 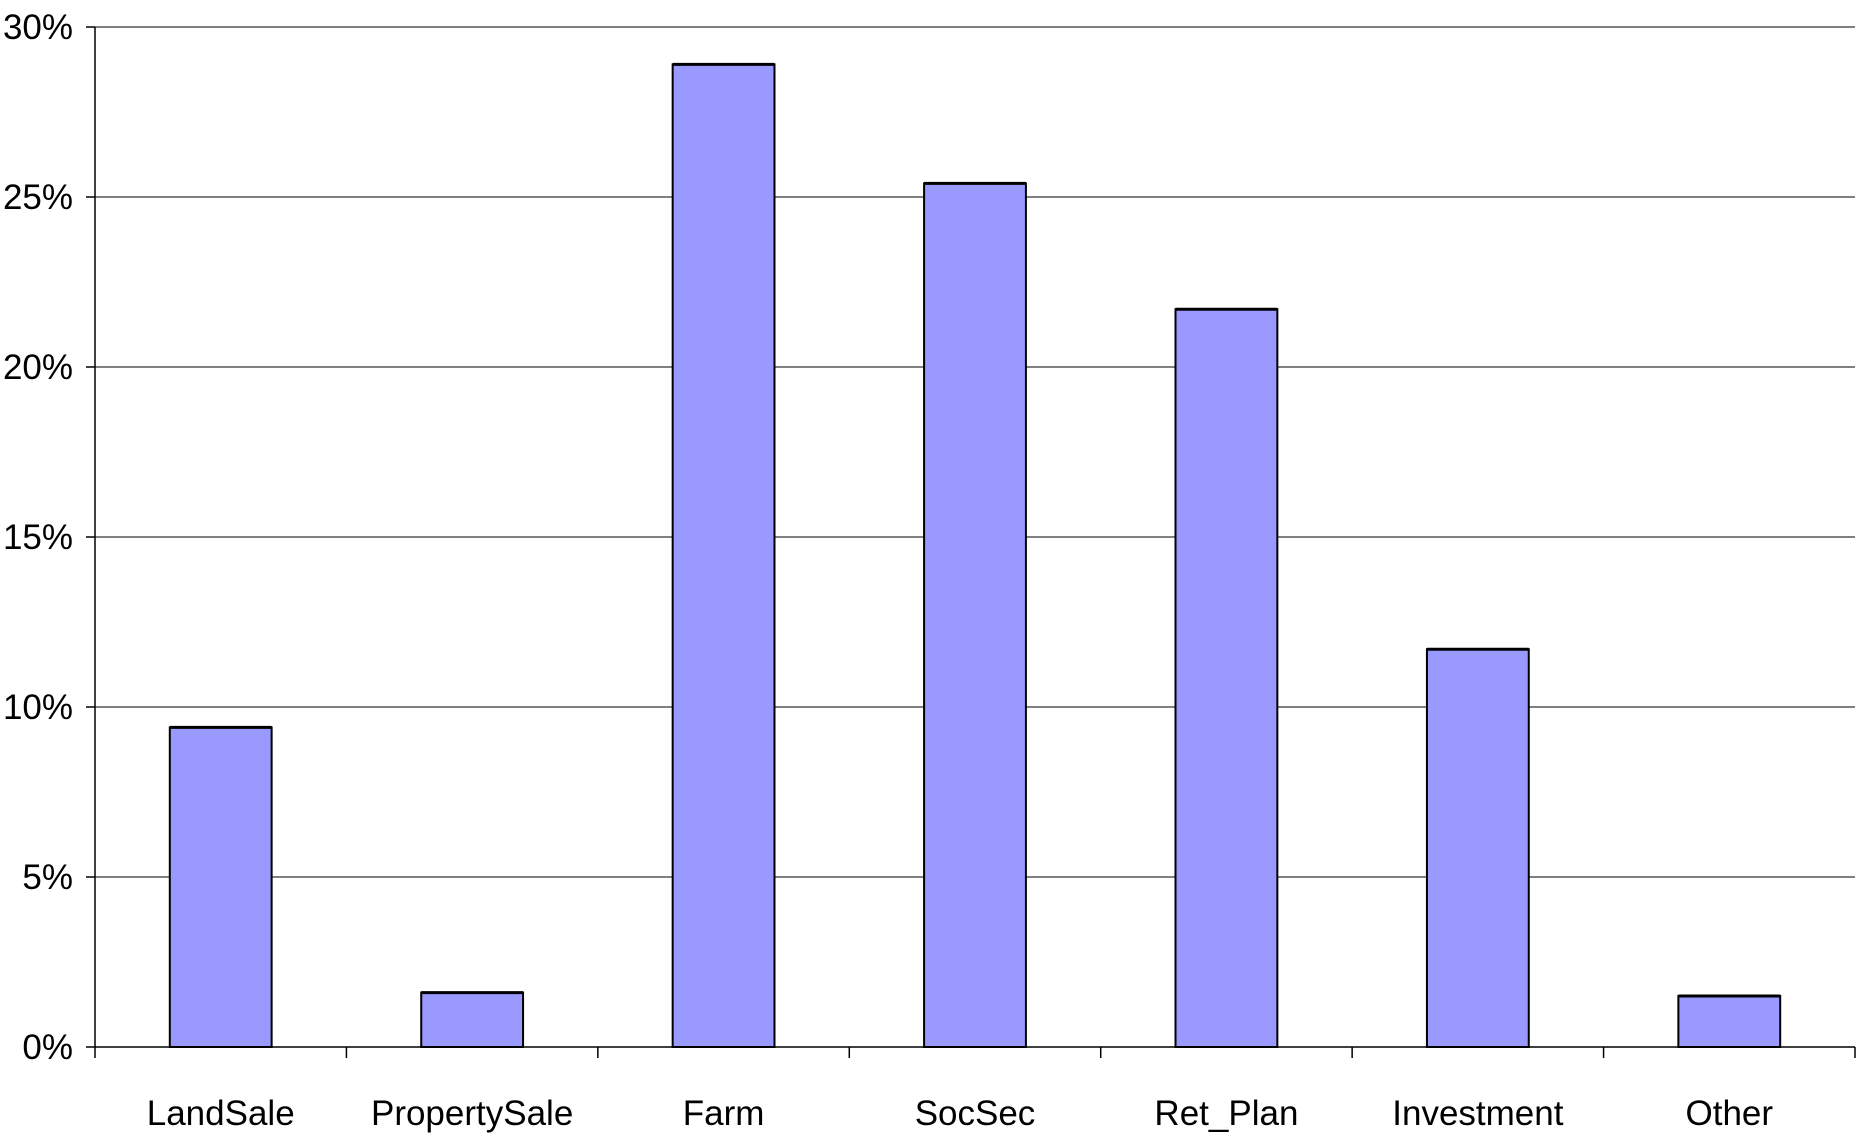 What do you see at coordinates (38, 197) in the screenshot?
I see `y-tick-label: 25%` at bounding box center [38, 197].